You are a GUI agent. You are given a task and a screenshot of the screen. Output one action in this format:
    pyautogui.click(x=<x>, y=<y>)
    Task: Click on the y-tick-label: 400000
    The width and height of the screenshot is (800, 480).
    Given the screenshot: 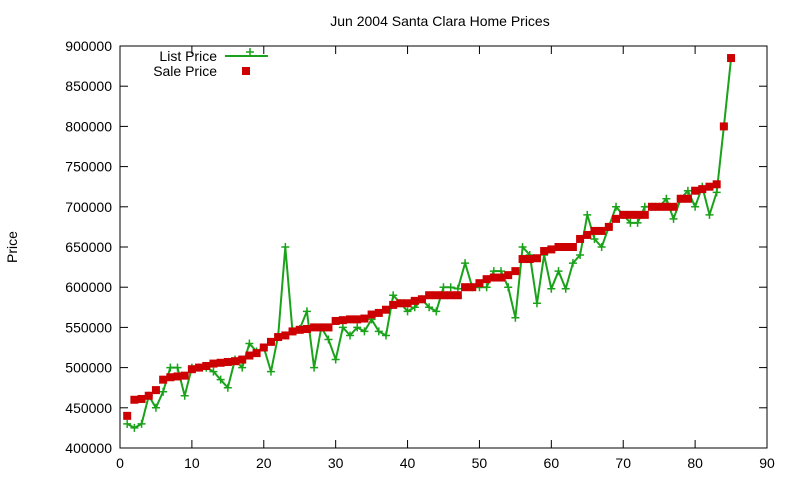 What is the action you would take?
    pyautogui.click(x=88, y=448)
    